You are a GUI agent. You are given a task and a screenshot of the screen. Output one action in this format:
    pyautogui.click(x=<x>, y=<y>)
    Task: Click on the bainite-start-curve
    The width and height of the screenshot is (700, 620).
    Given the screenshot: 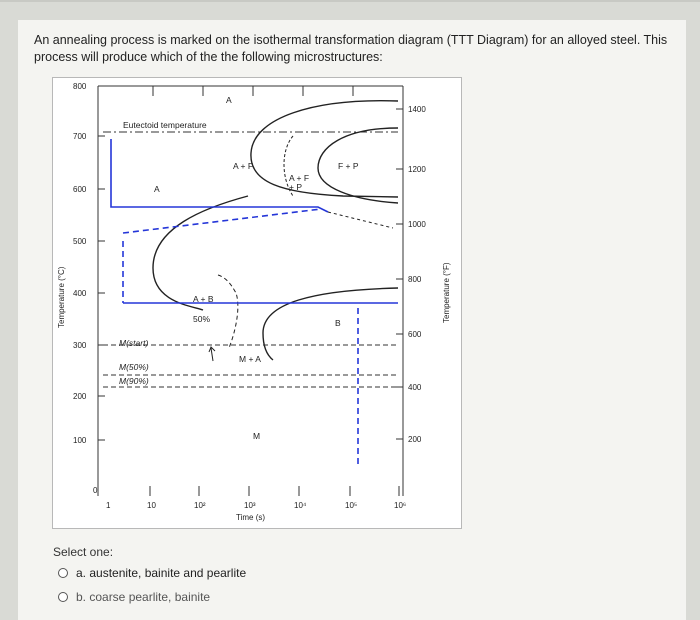 What is the action you would take?
    pyautogui.click(x=200, y=253)
    